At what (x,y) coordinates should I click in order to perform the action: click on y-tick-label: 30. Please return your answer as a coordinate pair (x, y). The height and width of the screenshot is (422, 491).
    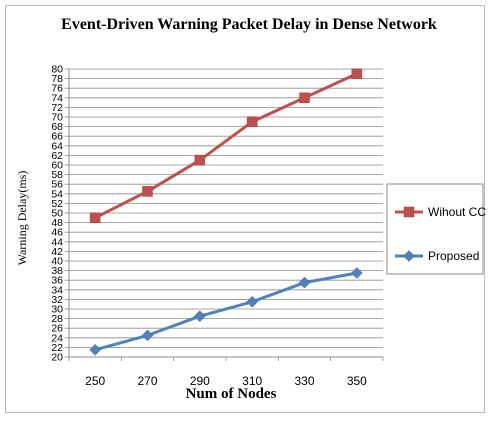
    Looking at the image, I should click on (57, 310).